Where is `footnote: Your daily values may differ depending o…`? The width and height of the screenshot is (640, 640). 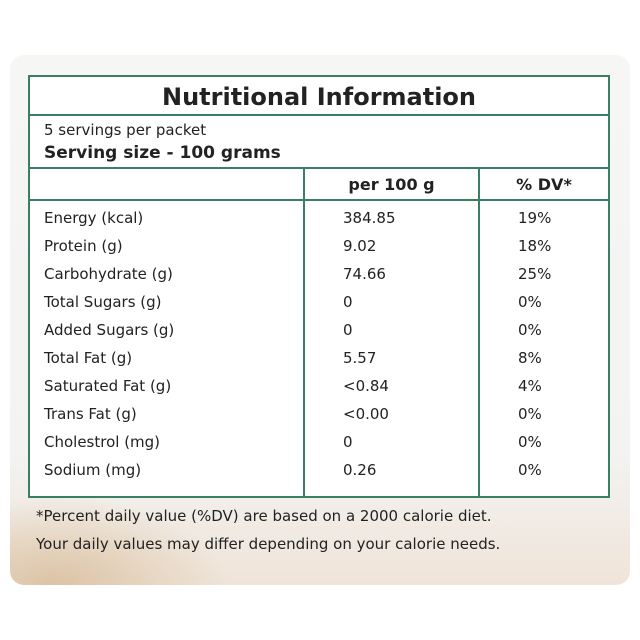 footnote: Your daily values may differ depending o… is located at coordinates (268, 544).